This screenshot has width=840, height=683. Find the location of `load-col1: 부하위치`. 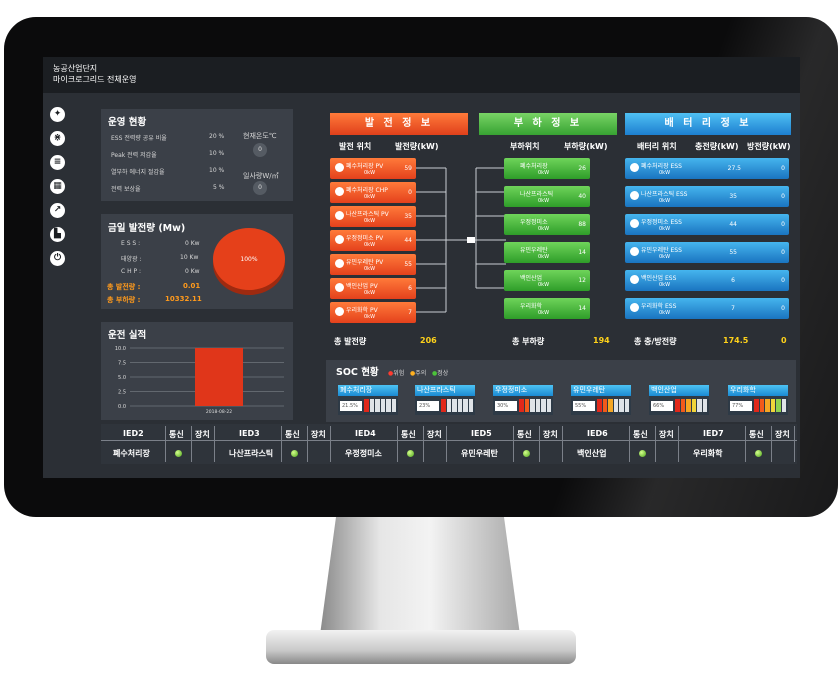

load-col1: 부하위치 is located at coordinates (525, 146).